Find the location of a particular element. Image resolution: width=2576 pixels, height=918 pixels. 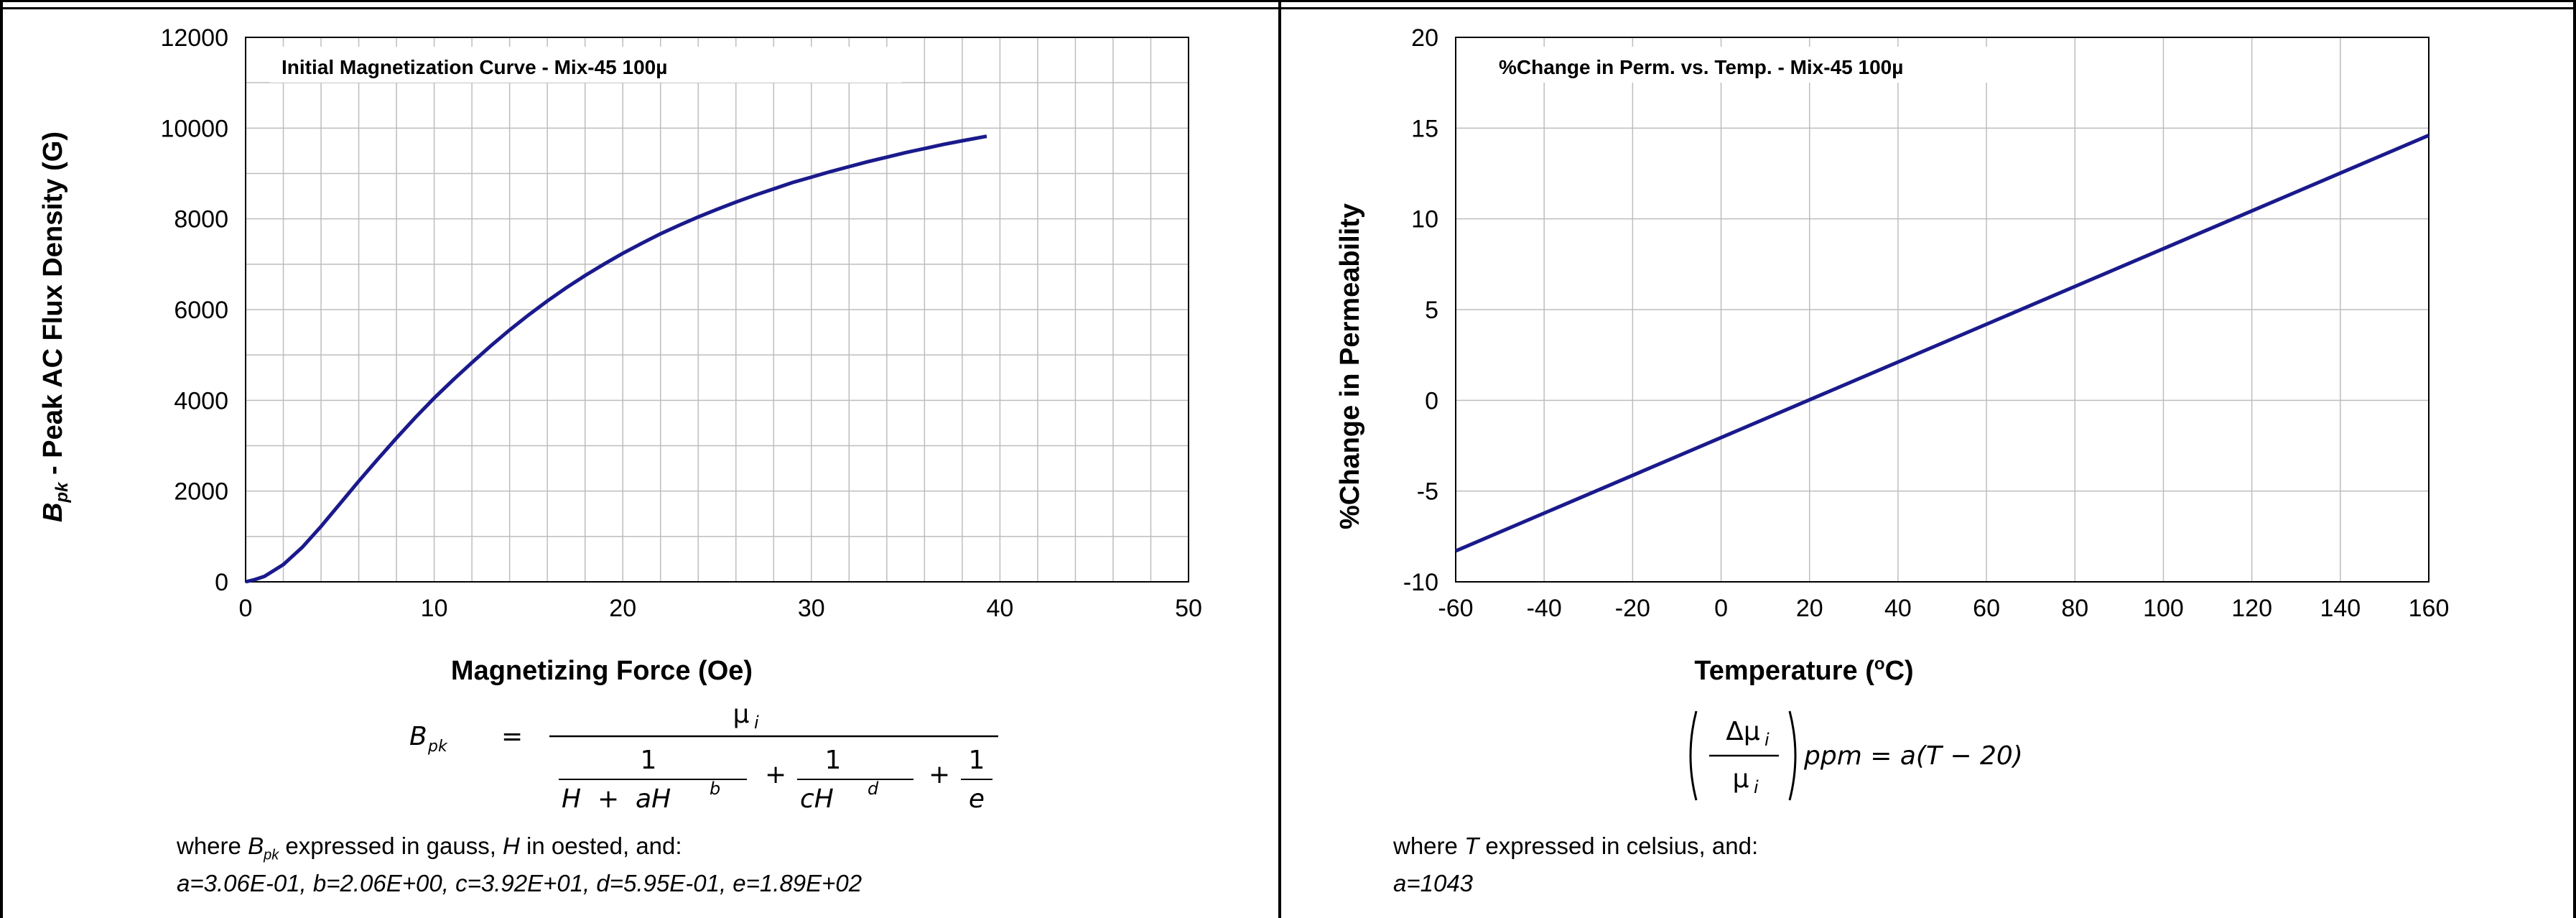

magnetization-formula: B pk = μ i 1 H + aH b + 1 cH d + 1 e is located at coordinates (703, 757).